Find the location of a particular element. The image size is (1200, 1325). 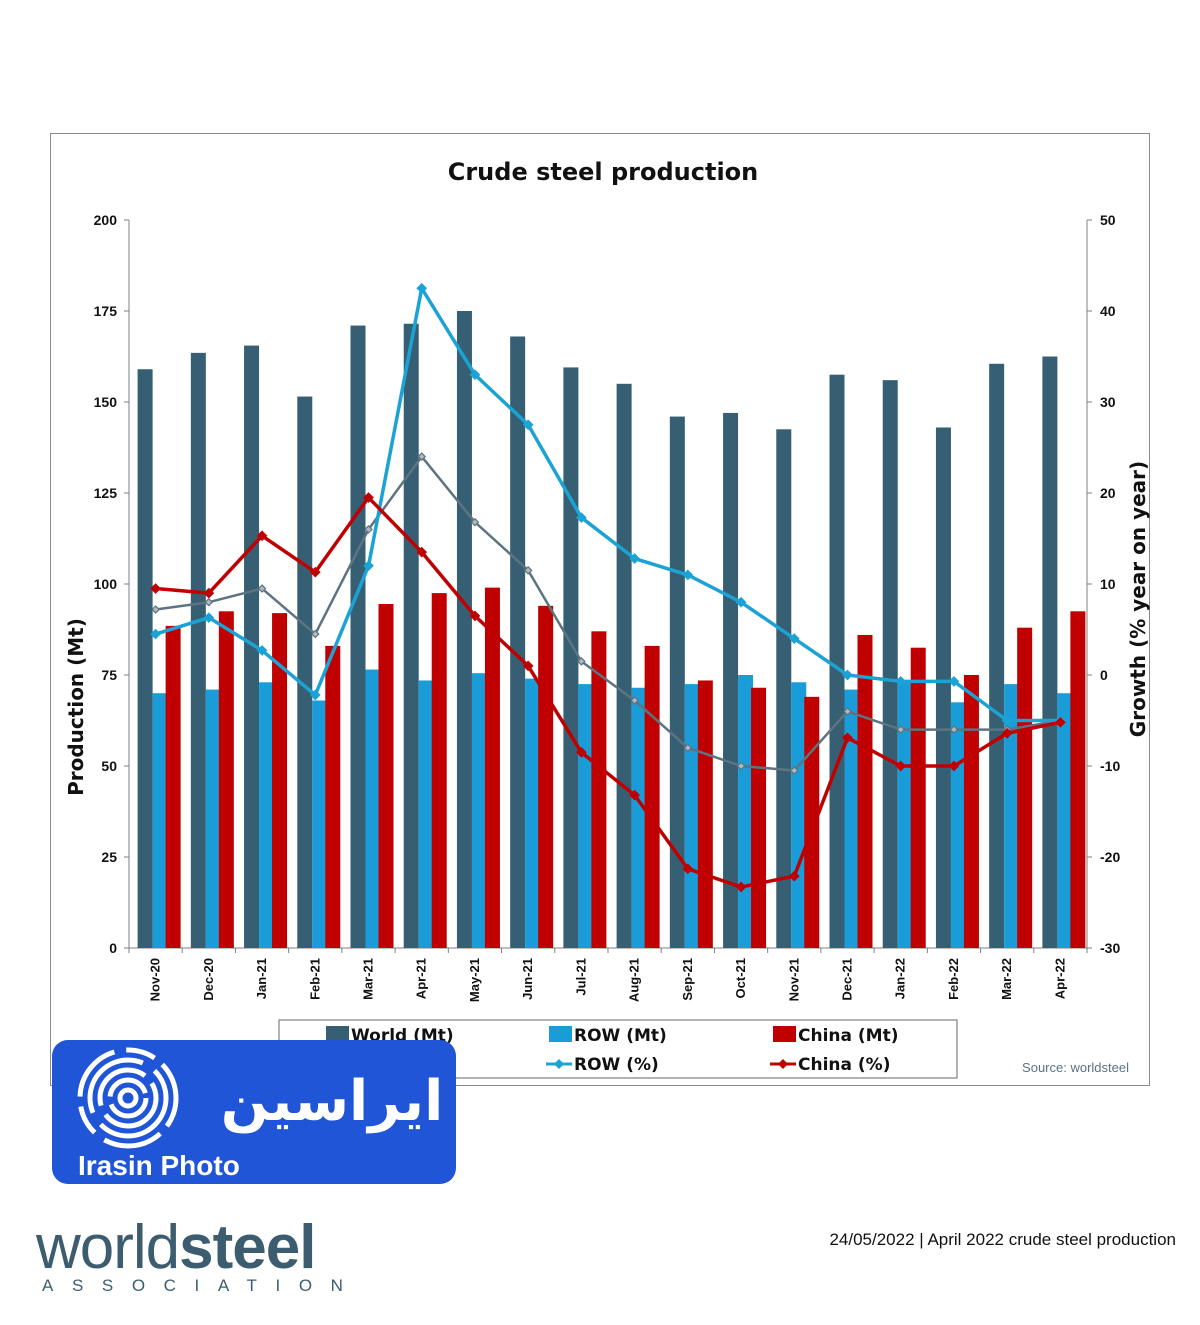

x-tick-label: Oct-21 is located at coordinates (740, 978).